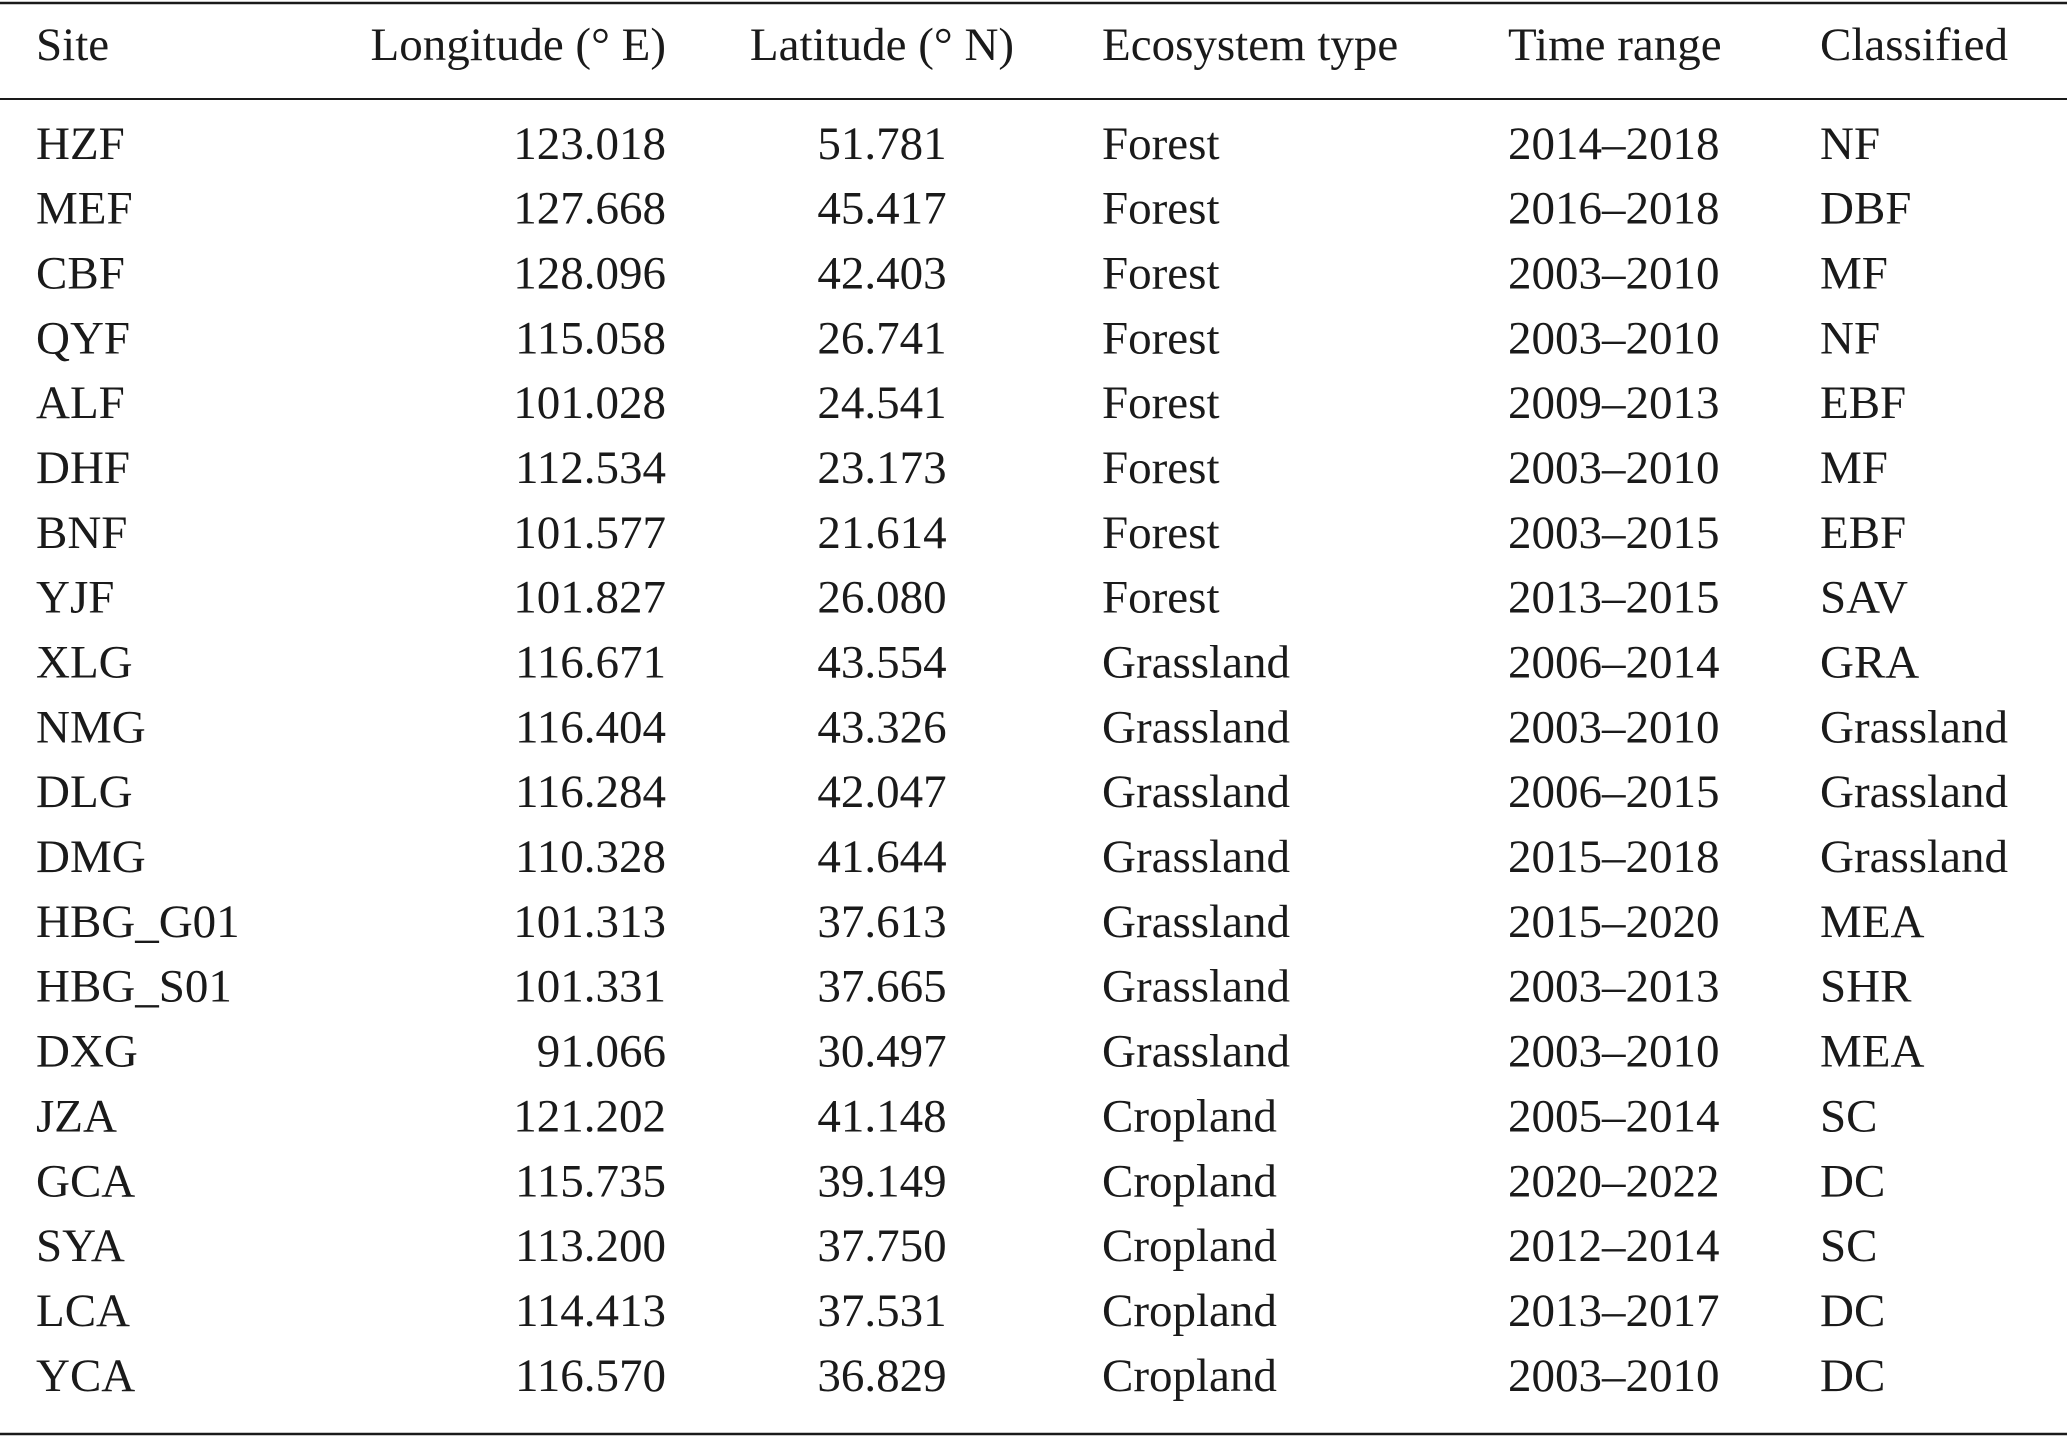 This screenshot has width=2067, height=1437. What do you see at coordinates (881, 1116) in the screenshot?
I see `table-cell: 41.148` at bounding box center [881, 1116].